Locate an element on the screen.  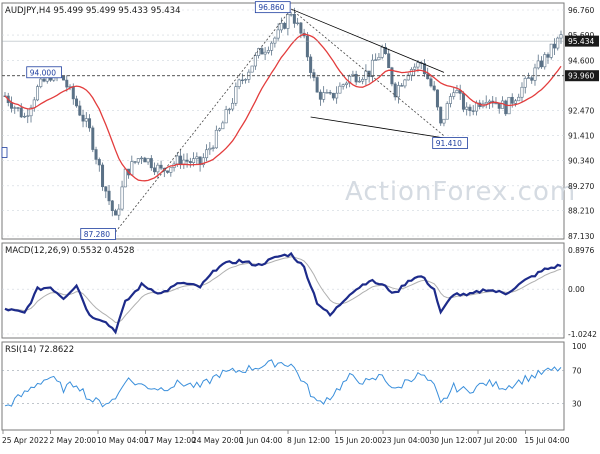
annotation-label: 96.860 is located at coordinates (271, 7).